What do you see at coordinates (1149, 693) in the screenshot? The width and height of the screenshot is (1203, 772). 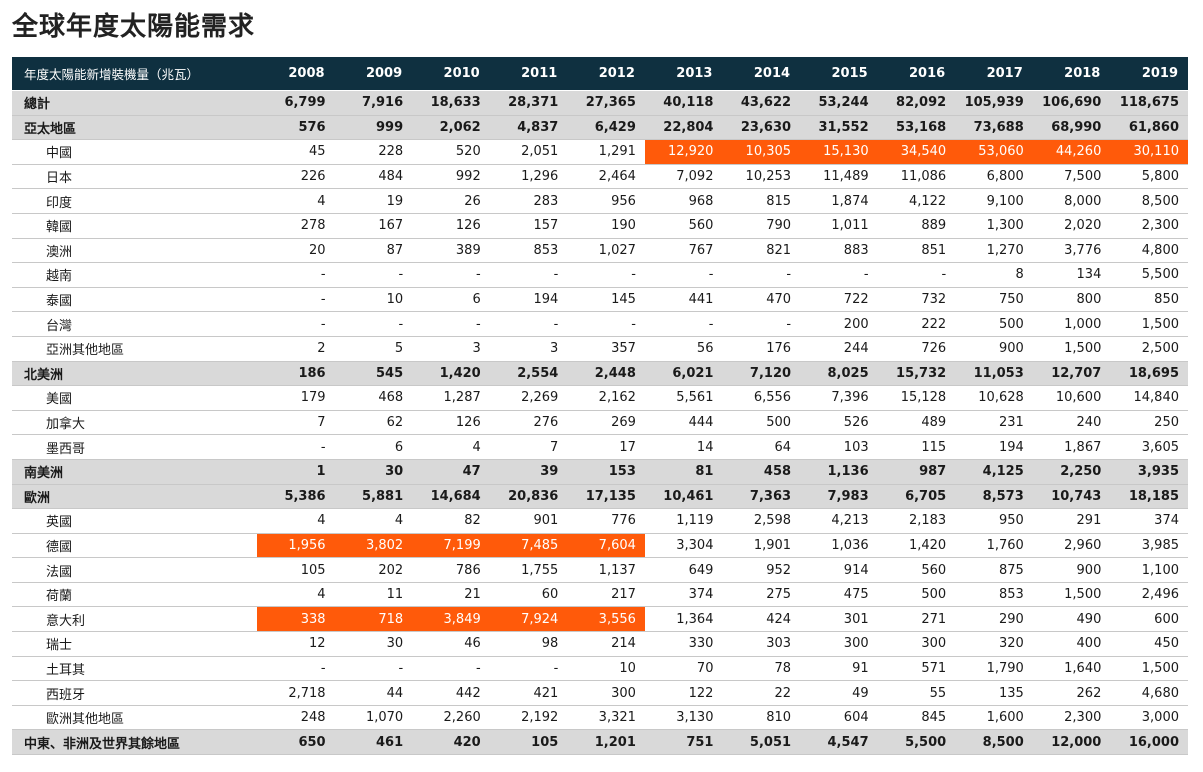 I see `value-cell: 4,680` at bounding box center [1149, 693].